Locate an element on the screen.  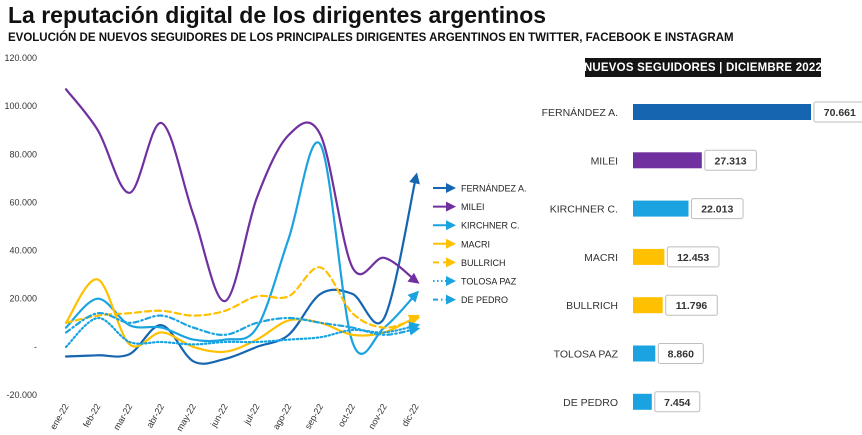
bar-tolosa-paz is located at coordinates (644, 353).